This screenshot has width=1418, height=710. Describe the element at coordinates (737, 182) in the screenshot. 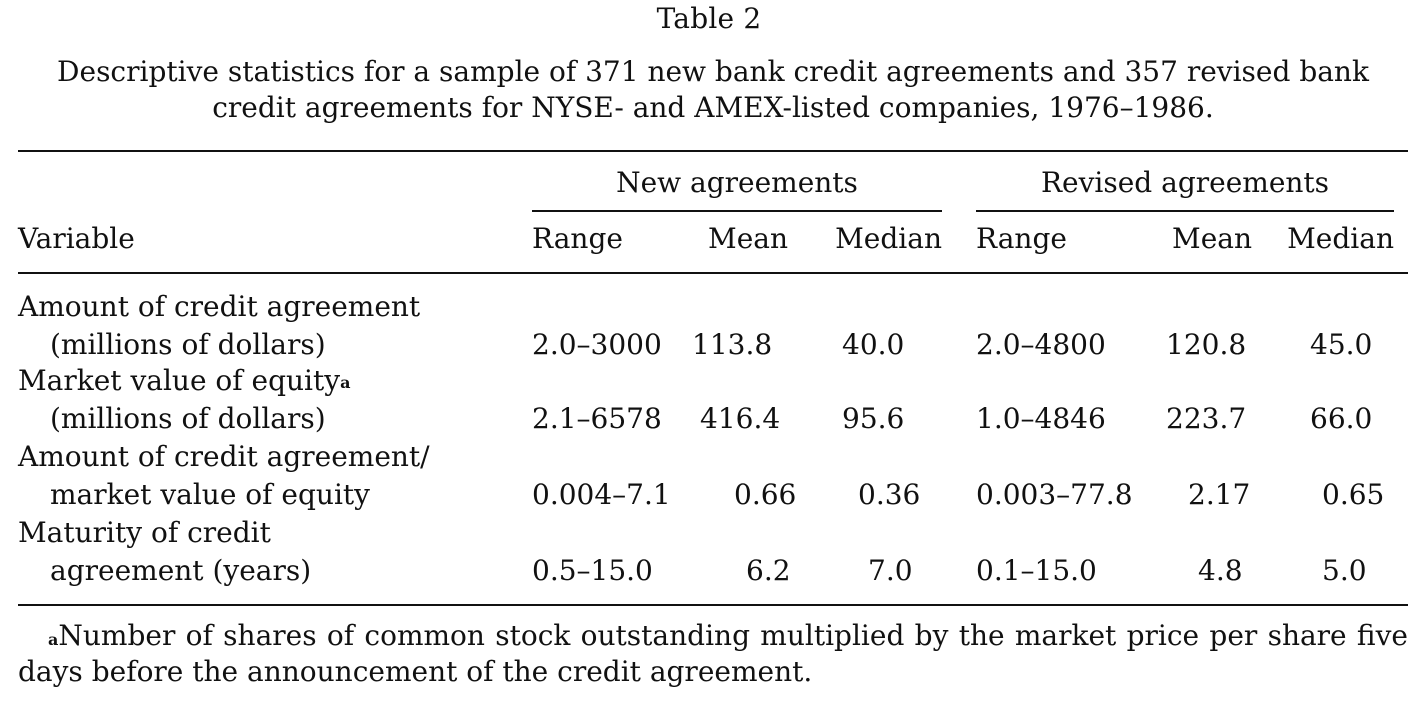

I see `group-header-new: New agreements` at that location.